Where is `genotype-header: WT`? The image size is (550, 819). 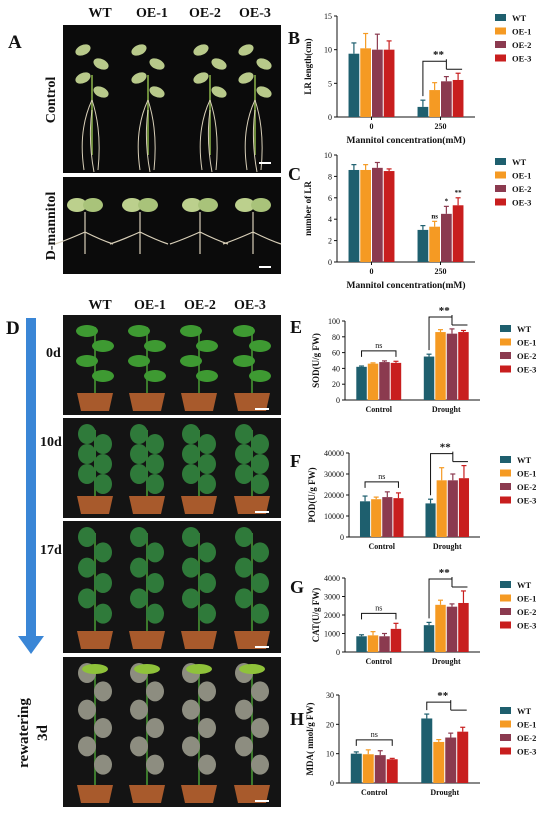
genotype-header: WT is located at coordinates (100, 305).